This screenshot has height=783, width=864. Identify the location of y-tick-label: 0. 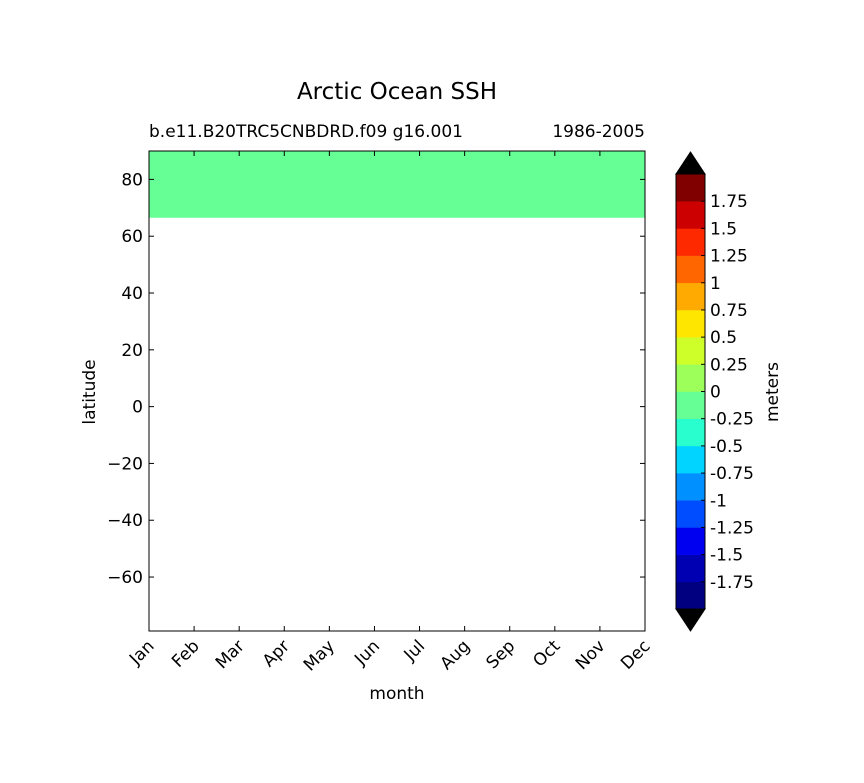
(137, 408).